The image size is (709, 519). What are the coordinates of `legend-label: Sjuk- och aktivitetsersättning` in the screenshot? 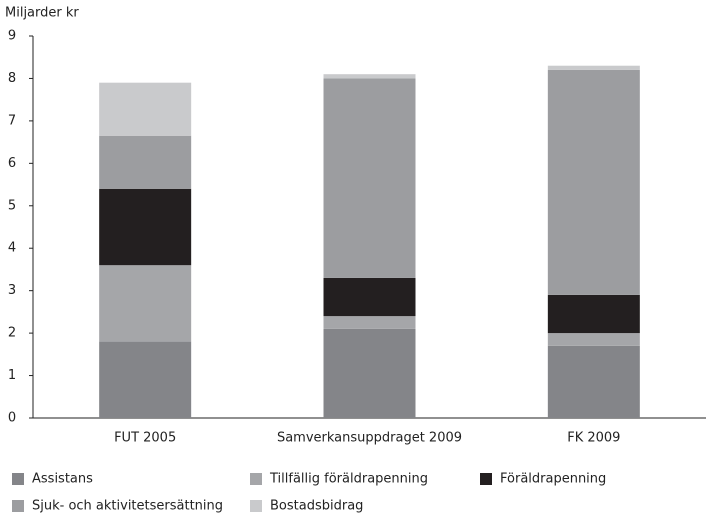 It's located at (127, 506).